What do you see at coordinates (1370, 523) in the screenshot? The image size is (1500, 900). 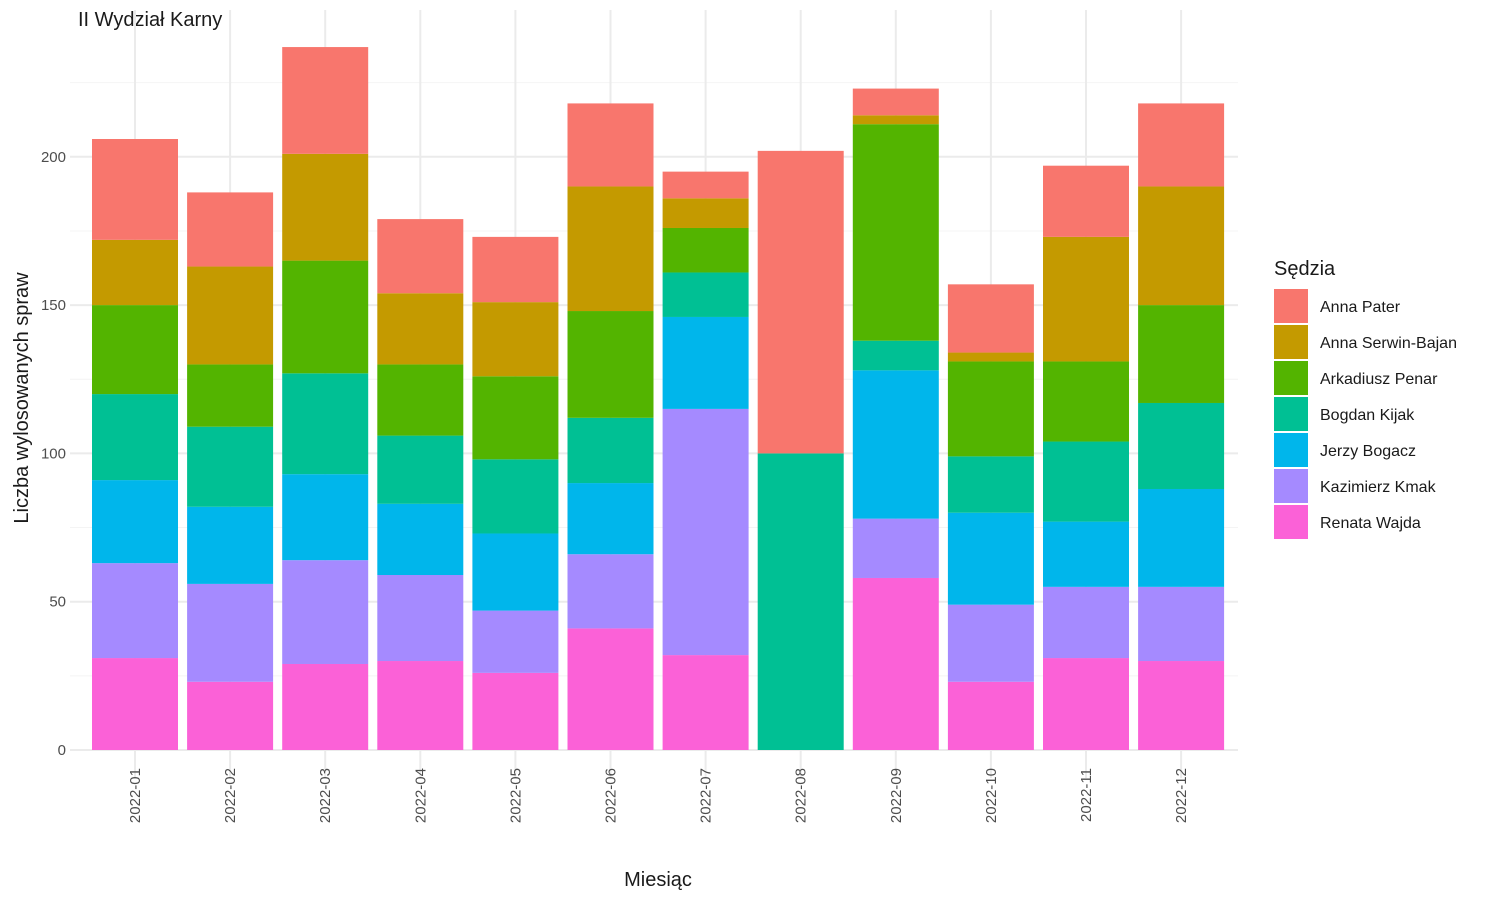 I see `legend-label: Renata Wajda` at bounding box center [1370, 523].